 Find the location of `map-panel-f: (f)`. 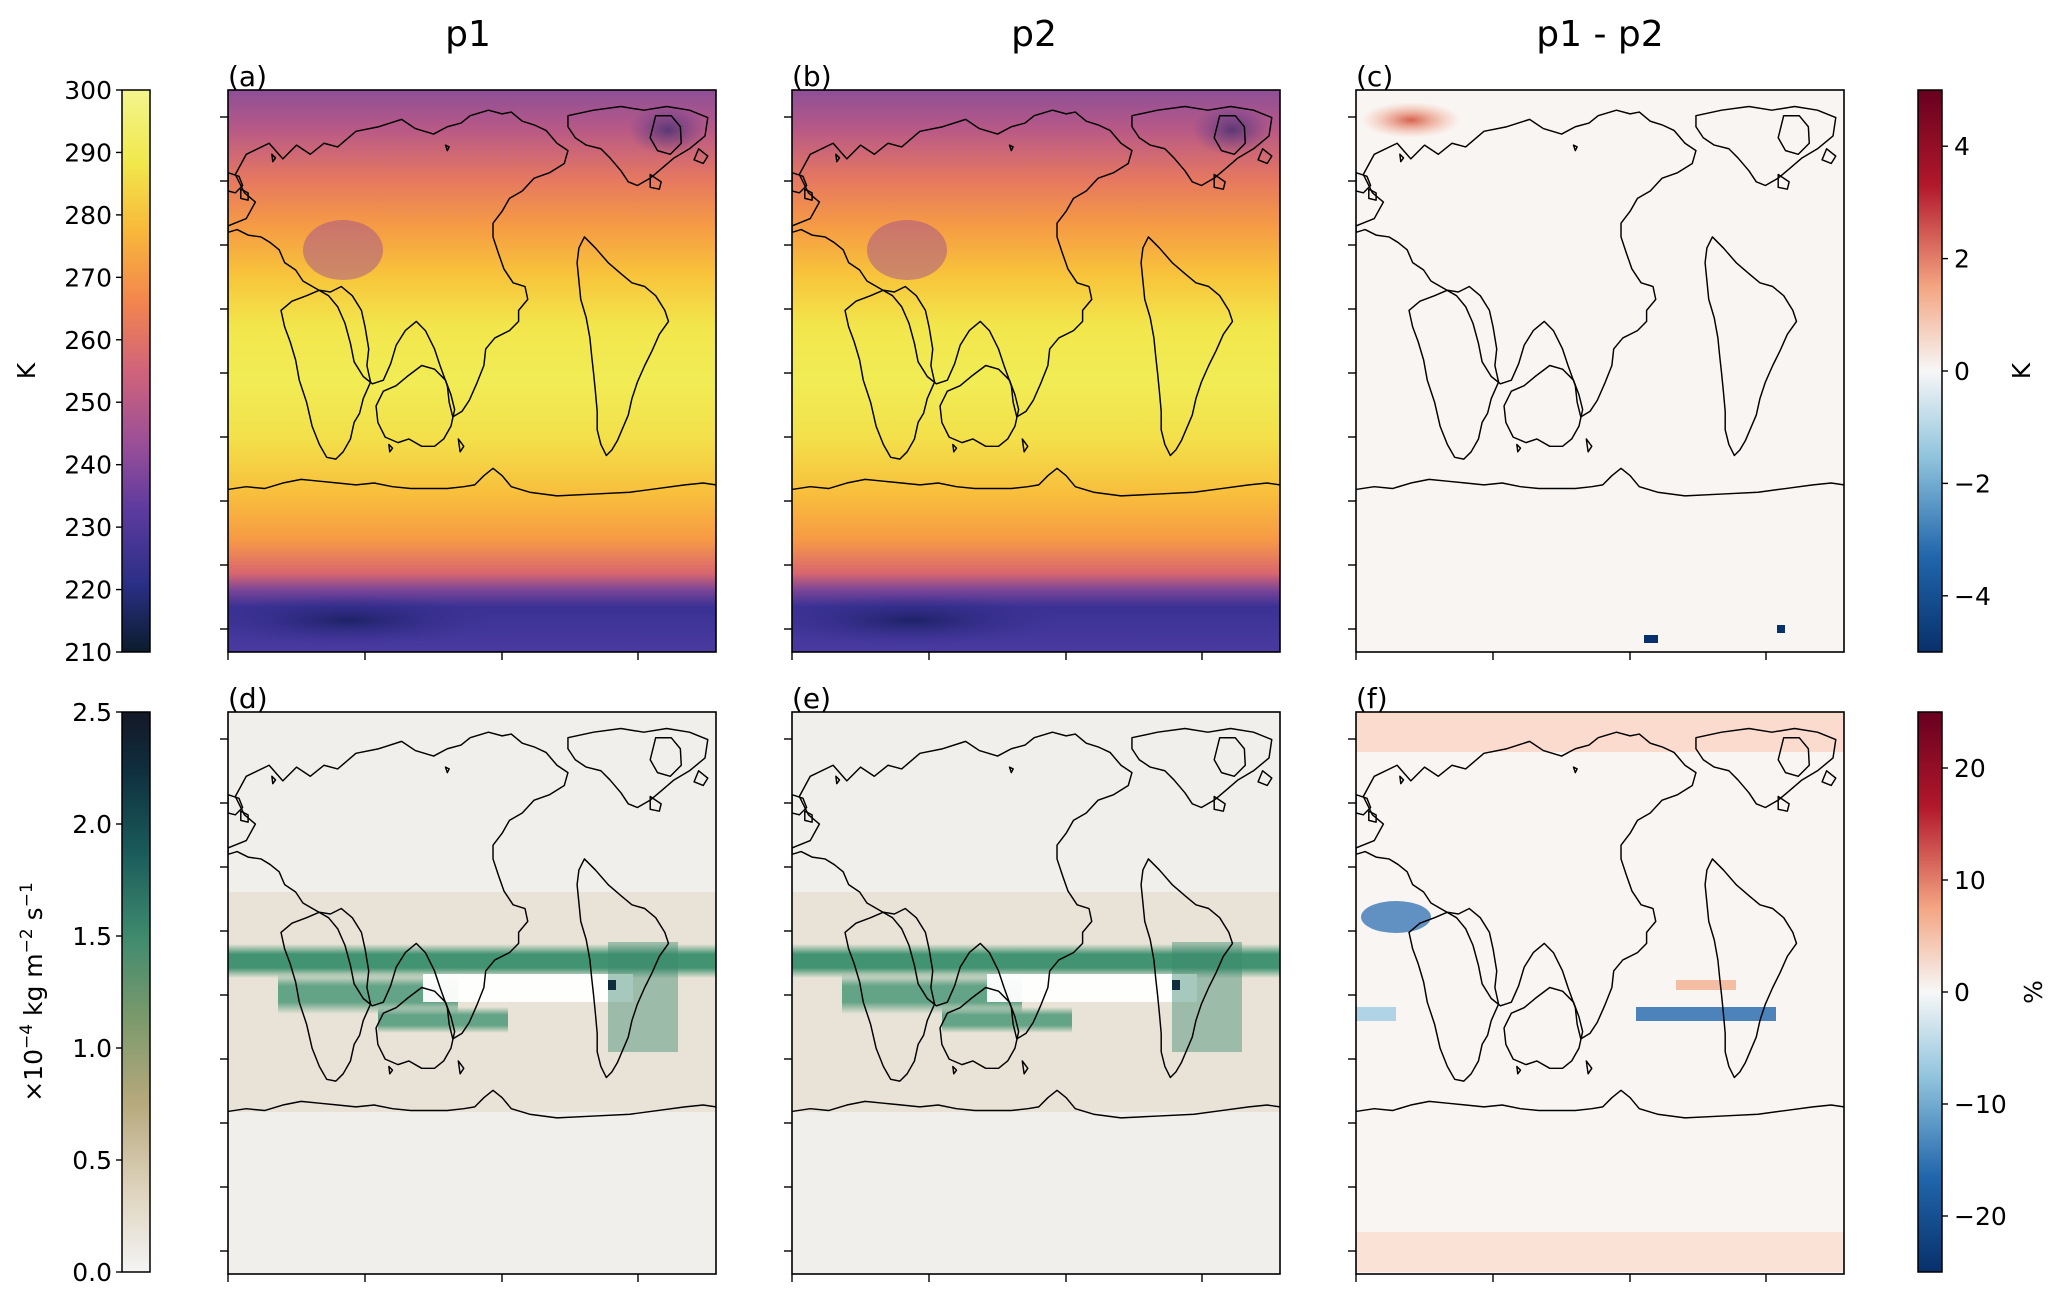

map-panel-f: (f) is located at coordinates (1596, 982).